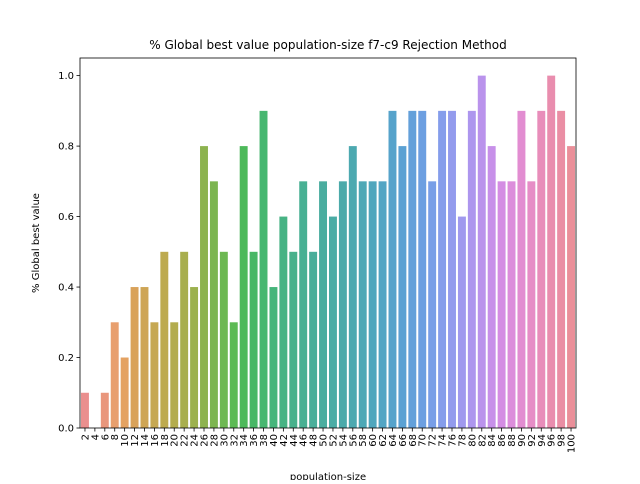 The image size is (640, 484). I want to click on x-tick-label: 98, so click(562, 440).